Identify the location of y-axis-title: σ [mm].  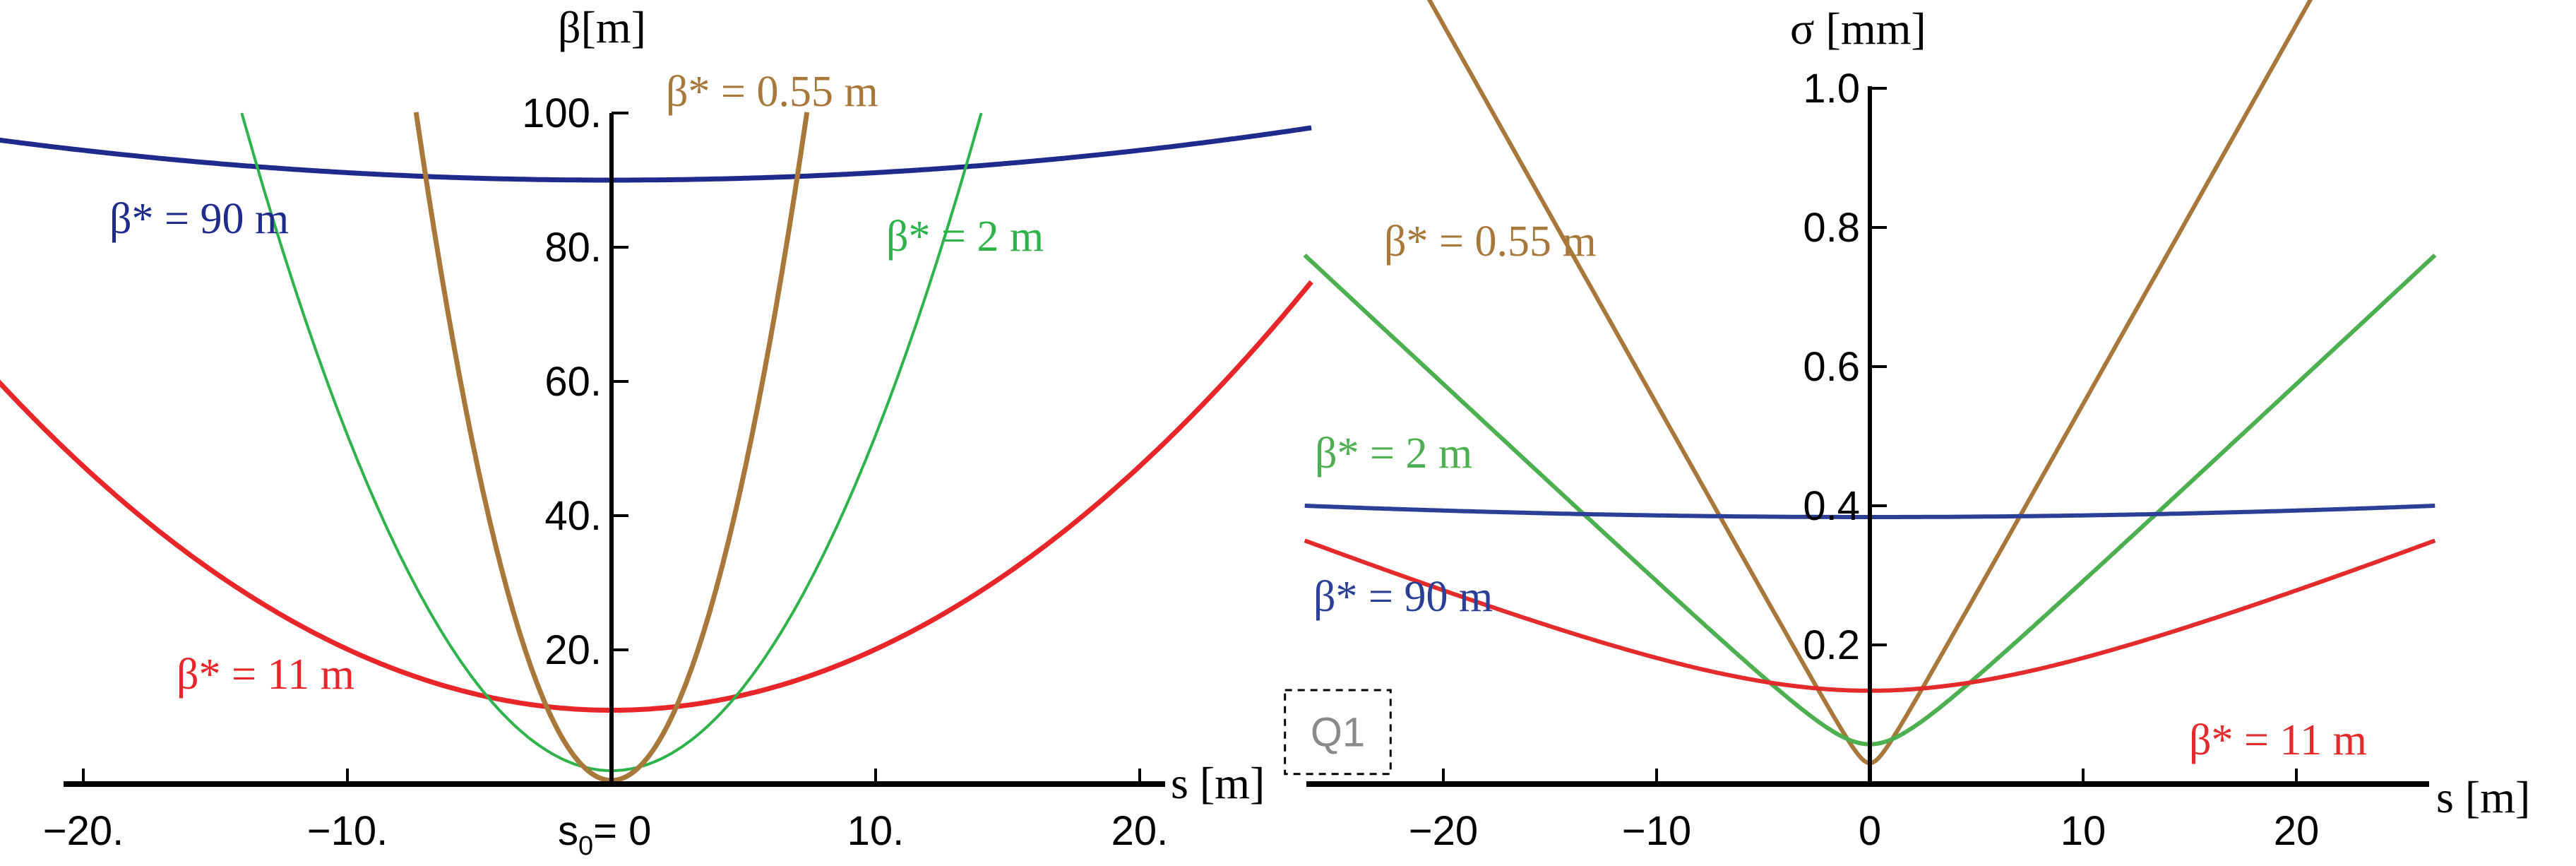
(1858, 29).